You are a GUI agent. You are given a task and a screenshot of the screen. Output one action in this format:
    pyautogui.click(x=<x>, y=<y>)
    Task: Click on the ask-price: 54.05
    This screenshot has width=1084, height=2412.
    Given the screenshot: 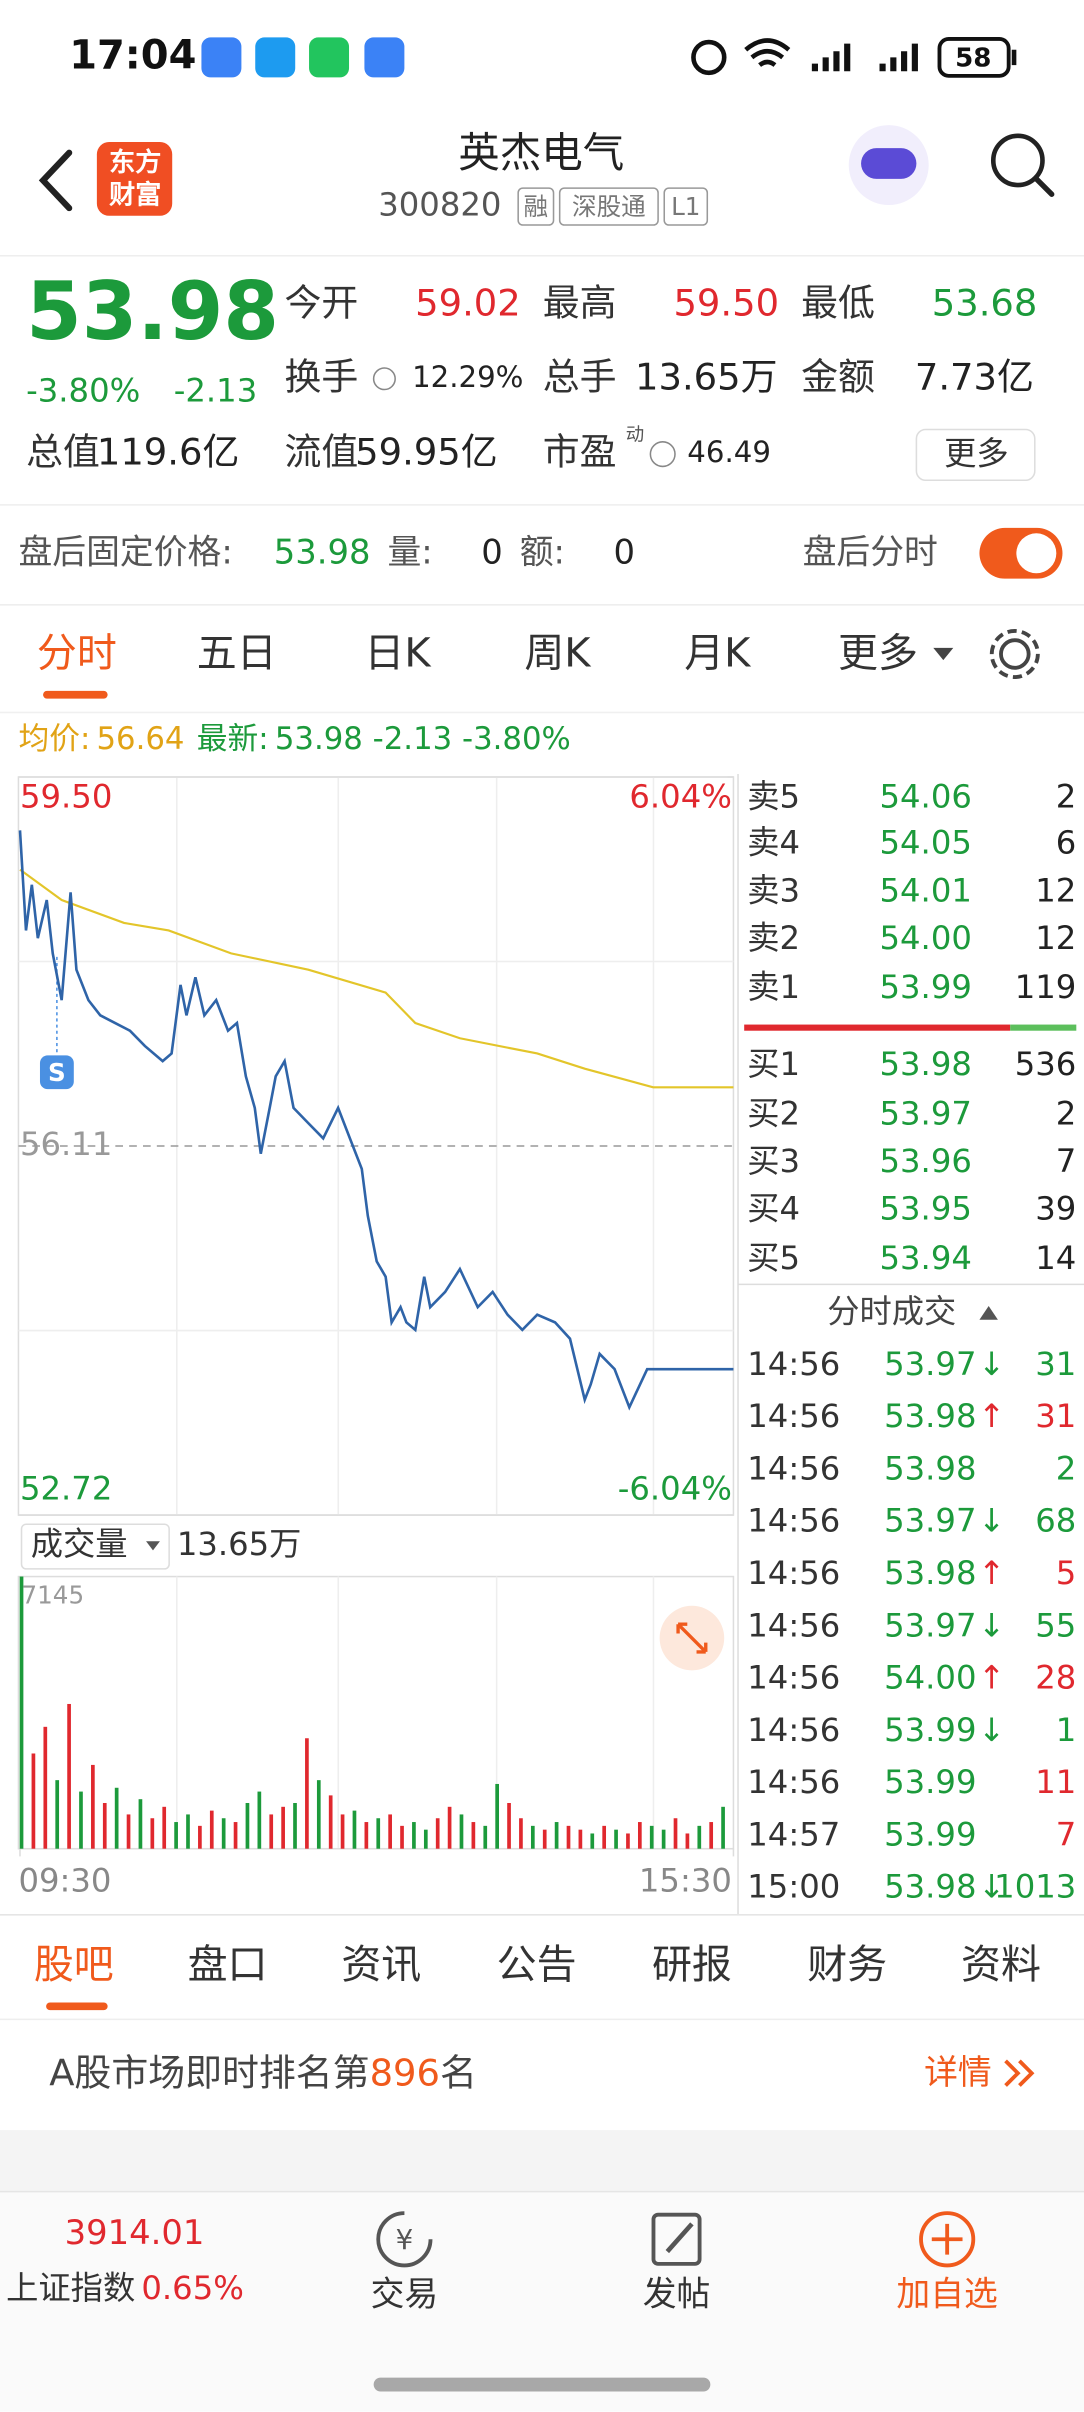 What is the action you would take?
    pyautogui.click(x=926, y=843)
    